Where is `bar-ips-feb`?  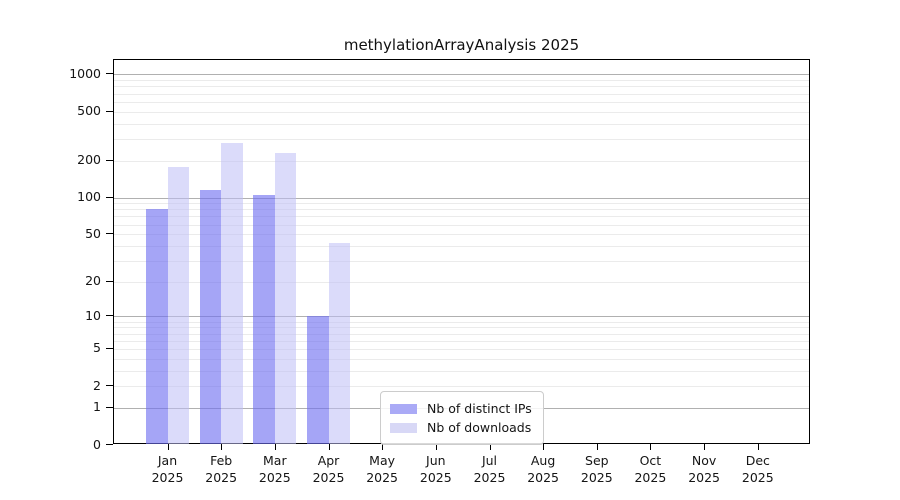 bar-ips-feb is located at coordinates (210, 317).